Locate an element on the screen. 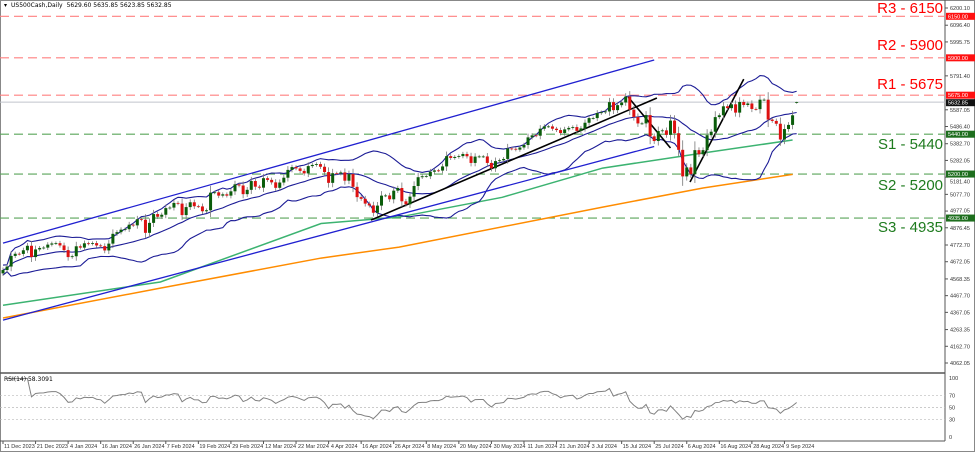 The height and width of the screenshot is (452, 975). x-tick-label: 19 Feb 2024 is located at coordinates (214, 447).